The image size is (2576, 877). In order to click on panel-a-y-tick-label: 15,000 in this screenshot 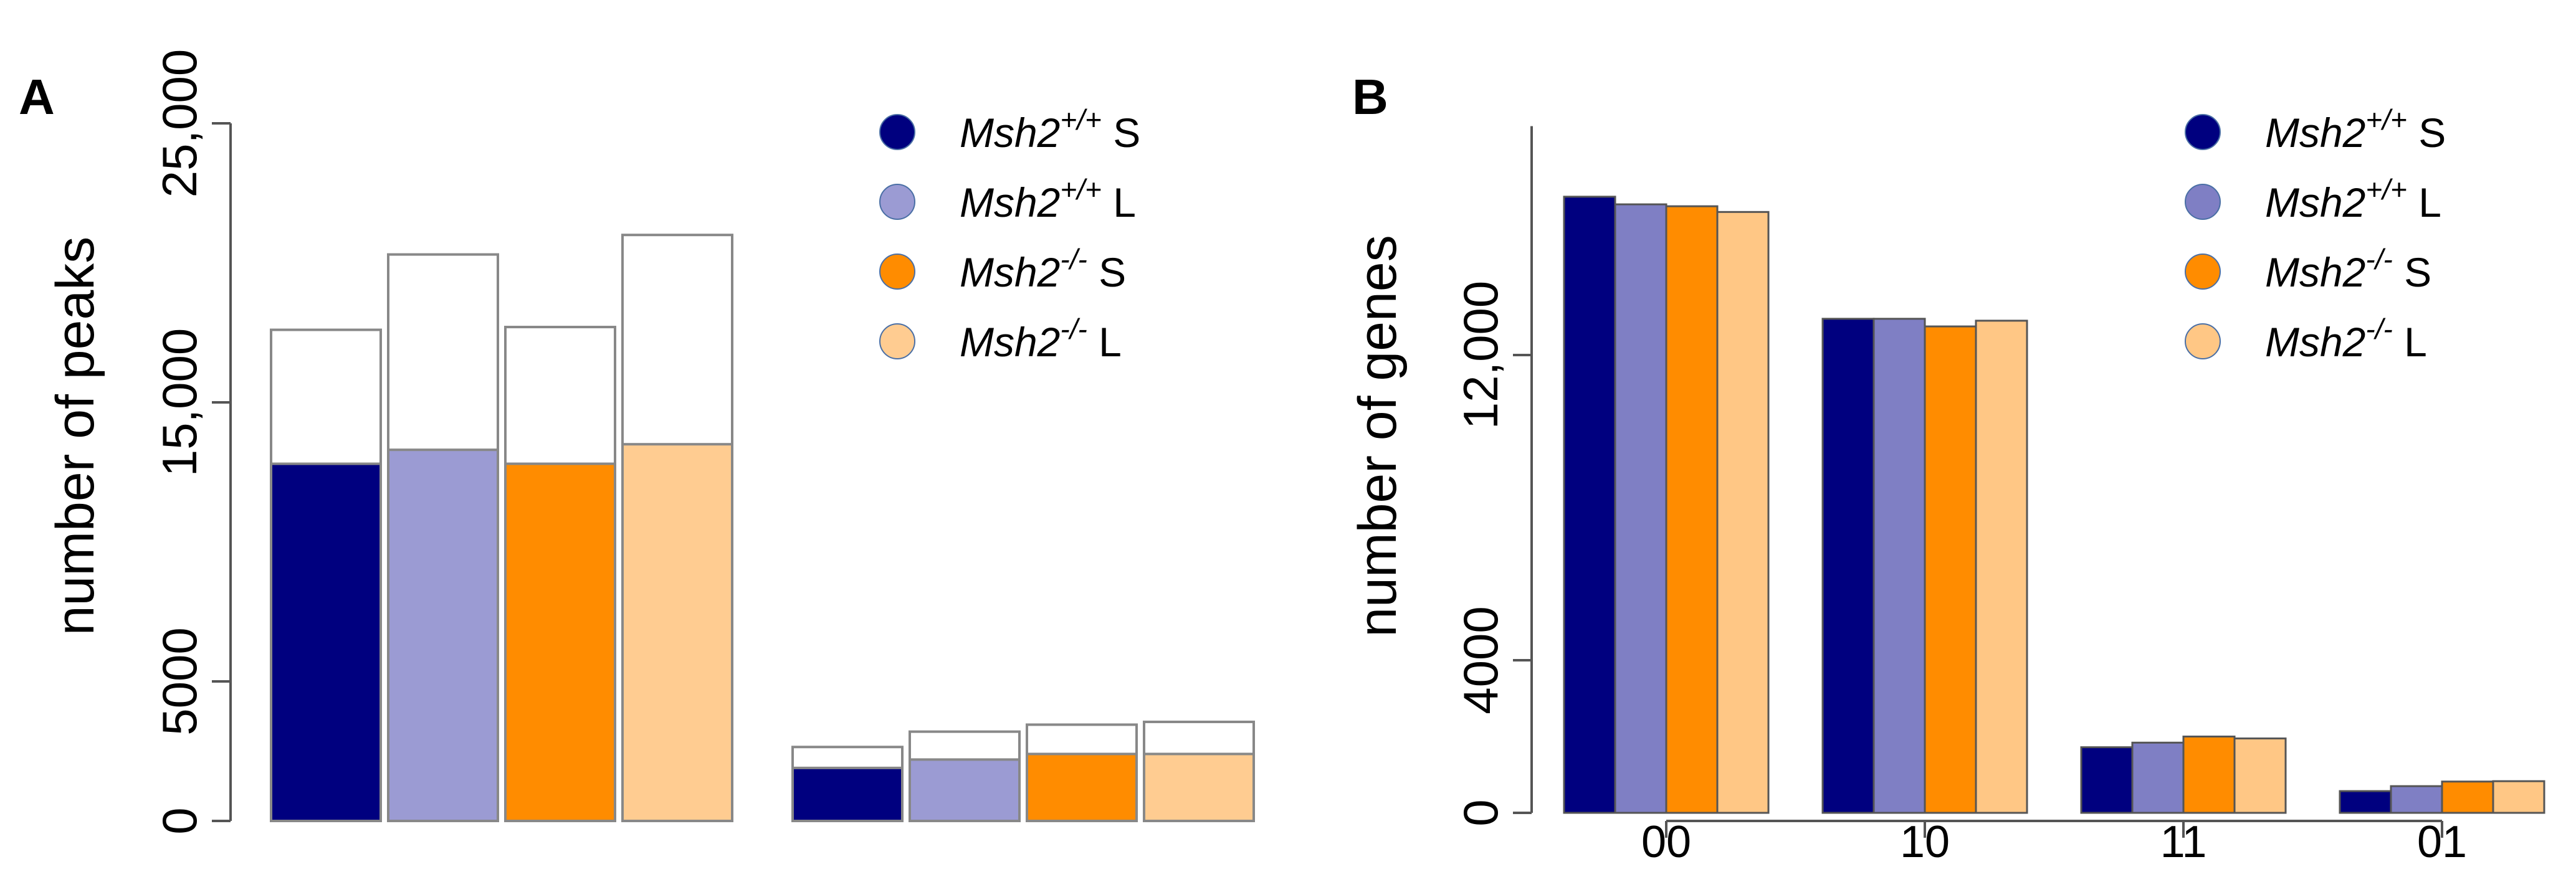, I will do `click(179, 403)`.